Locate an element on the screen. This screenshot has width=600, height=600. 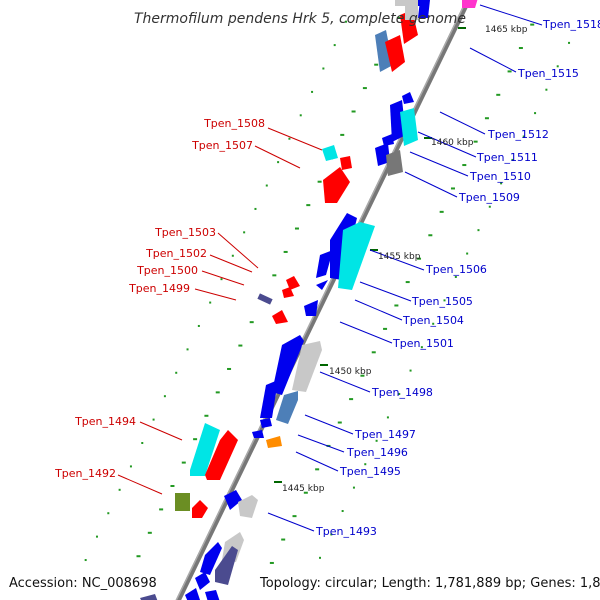
gene-label: Tpen_1502 is located at coordinates (176, 253).